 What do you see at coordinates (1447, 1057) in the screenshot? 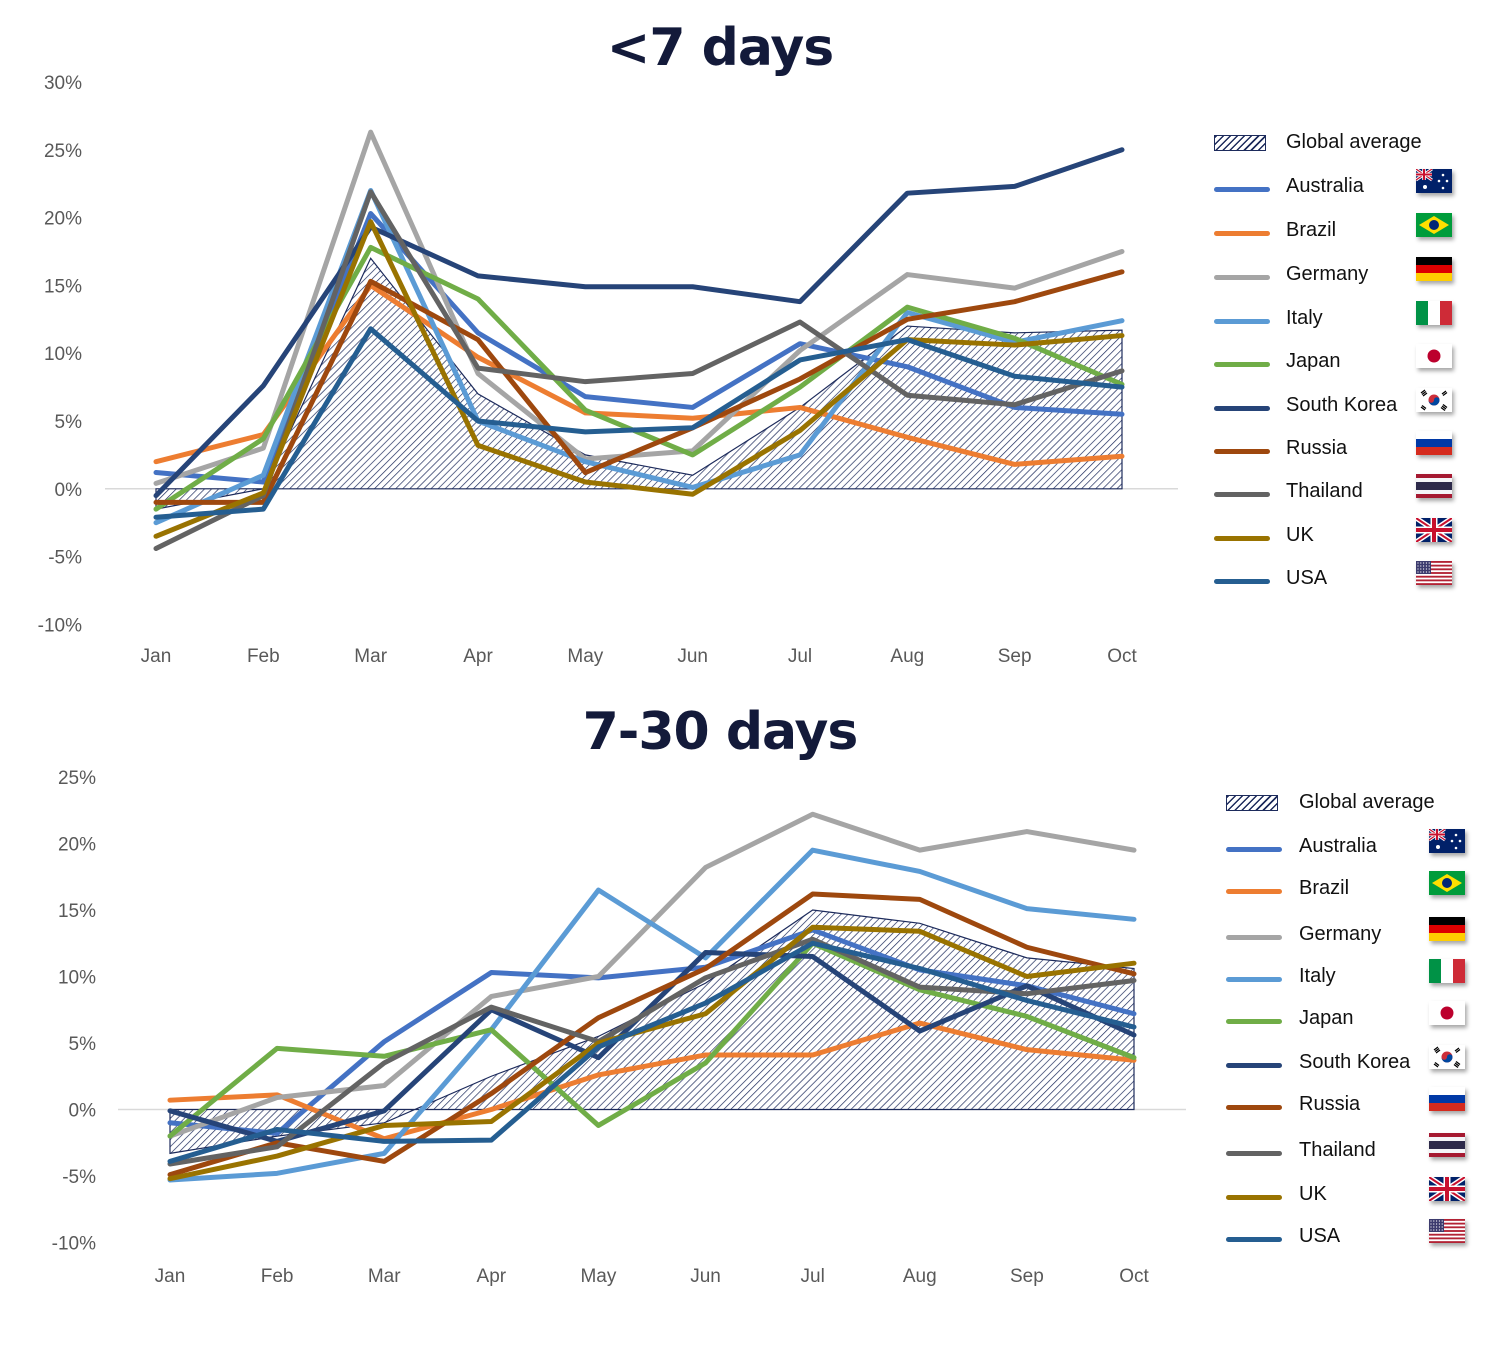
I see `flag-icon-kr` at bounding box center [1447, 1057].